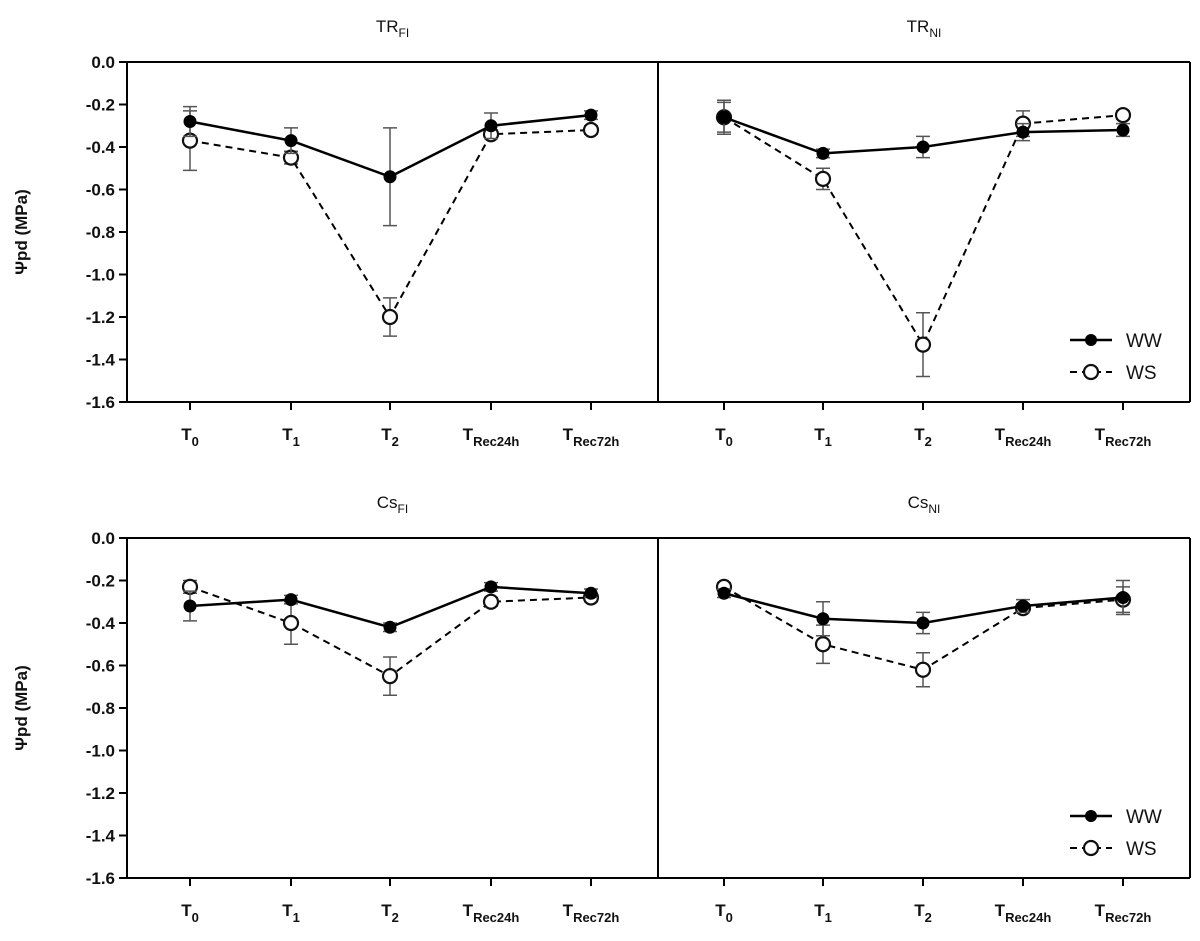 This screenshot has width=1200, height=941. I want to click on panel-title: TRFI, so click(392, 28).